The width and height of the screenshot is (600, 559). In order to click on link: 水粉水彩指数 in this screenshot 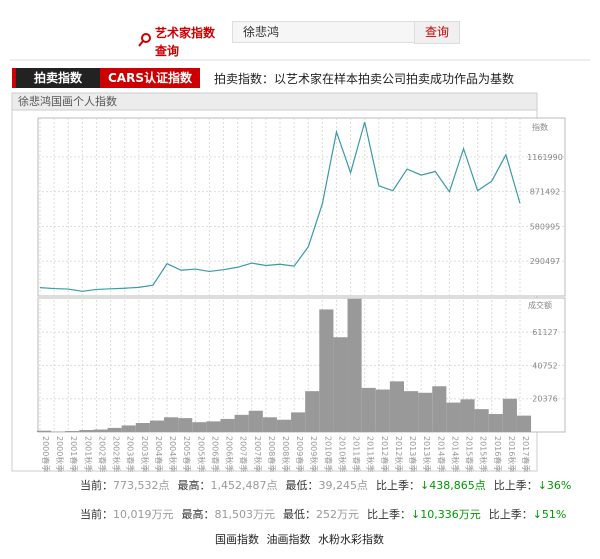, I will do `click(351, 539)`.